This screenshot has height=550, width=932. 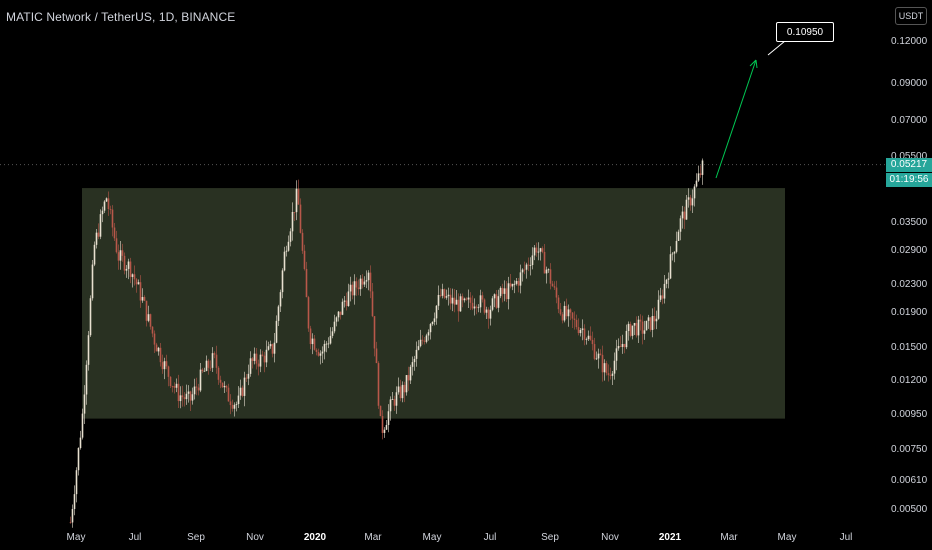 What do you see at coordinates (909, 251) in the screenshot?
I see `price-tick-label: 0.02900` at bounding box center [909, 251].